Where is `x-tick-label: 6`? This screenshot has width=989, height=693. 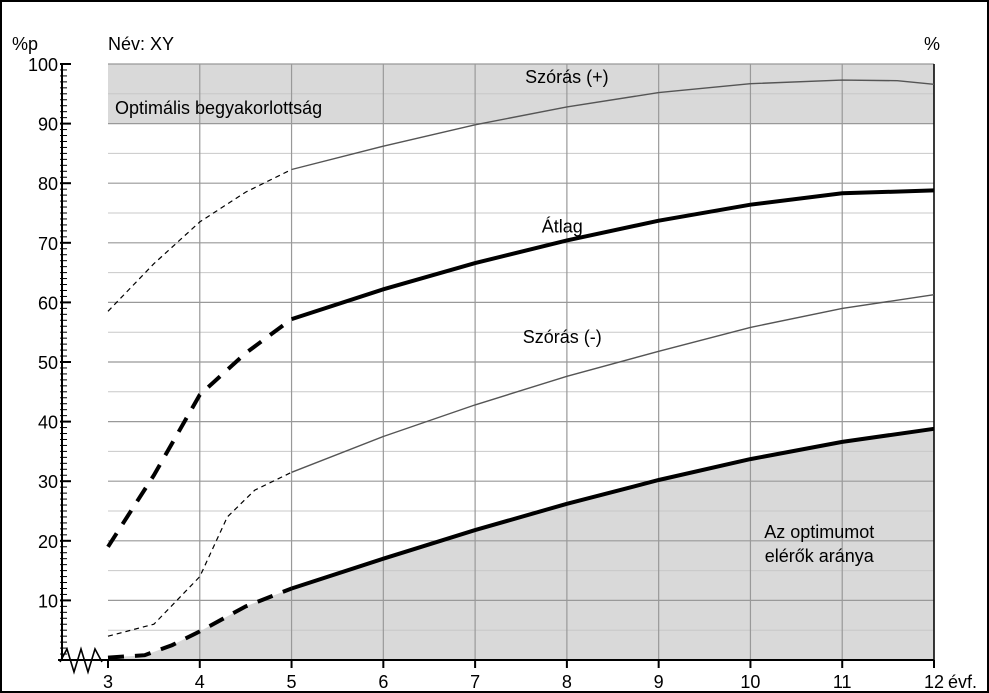 x-tick-label: 6 is located at coordinates (383, 682).